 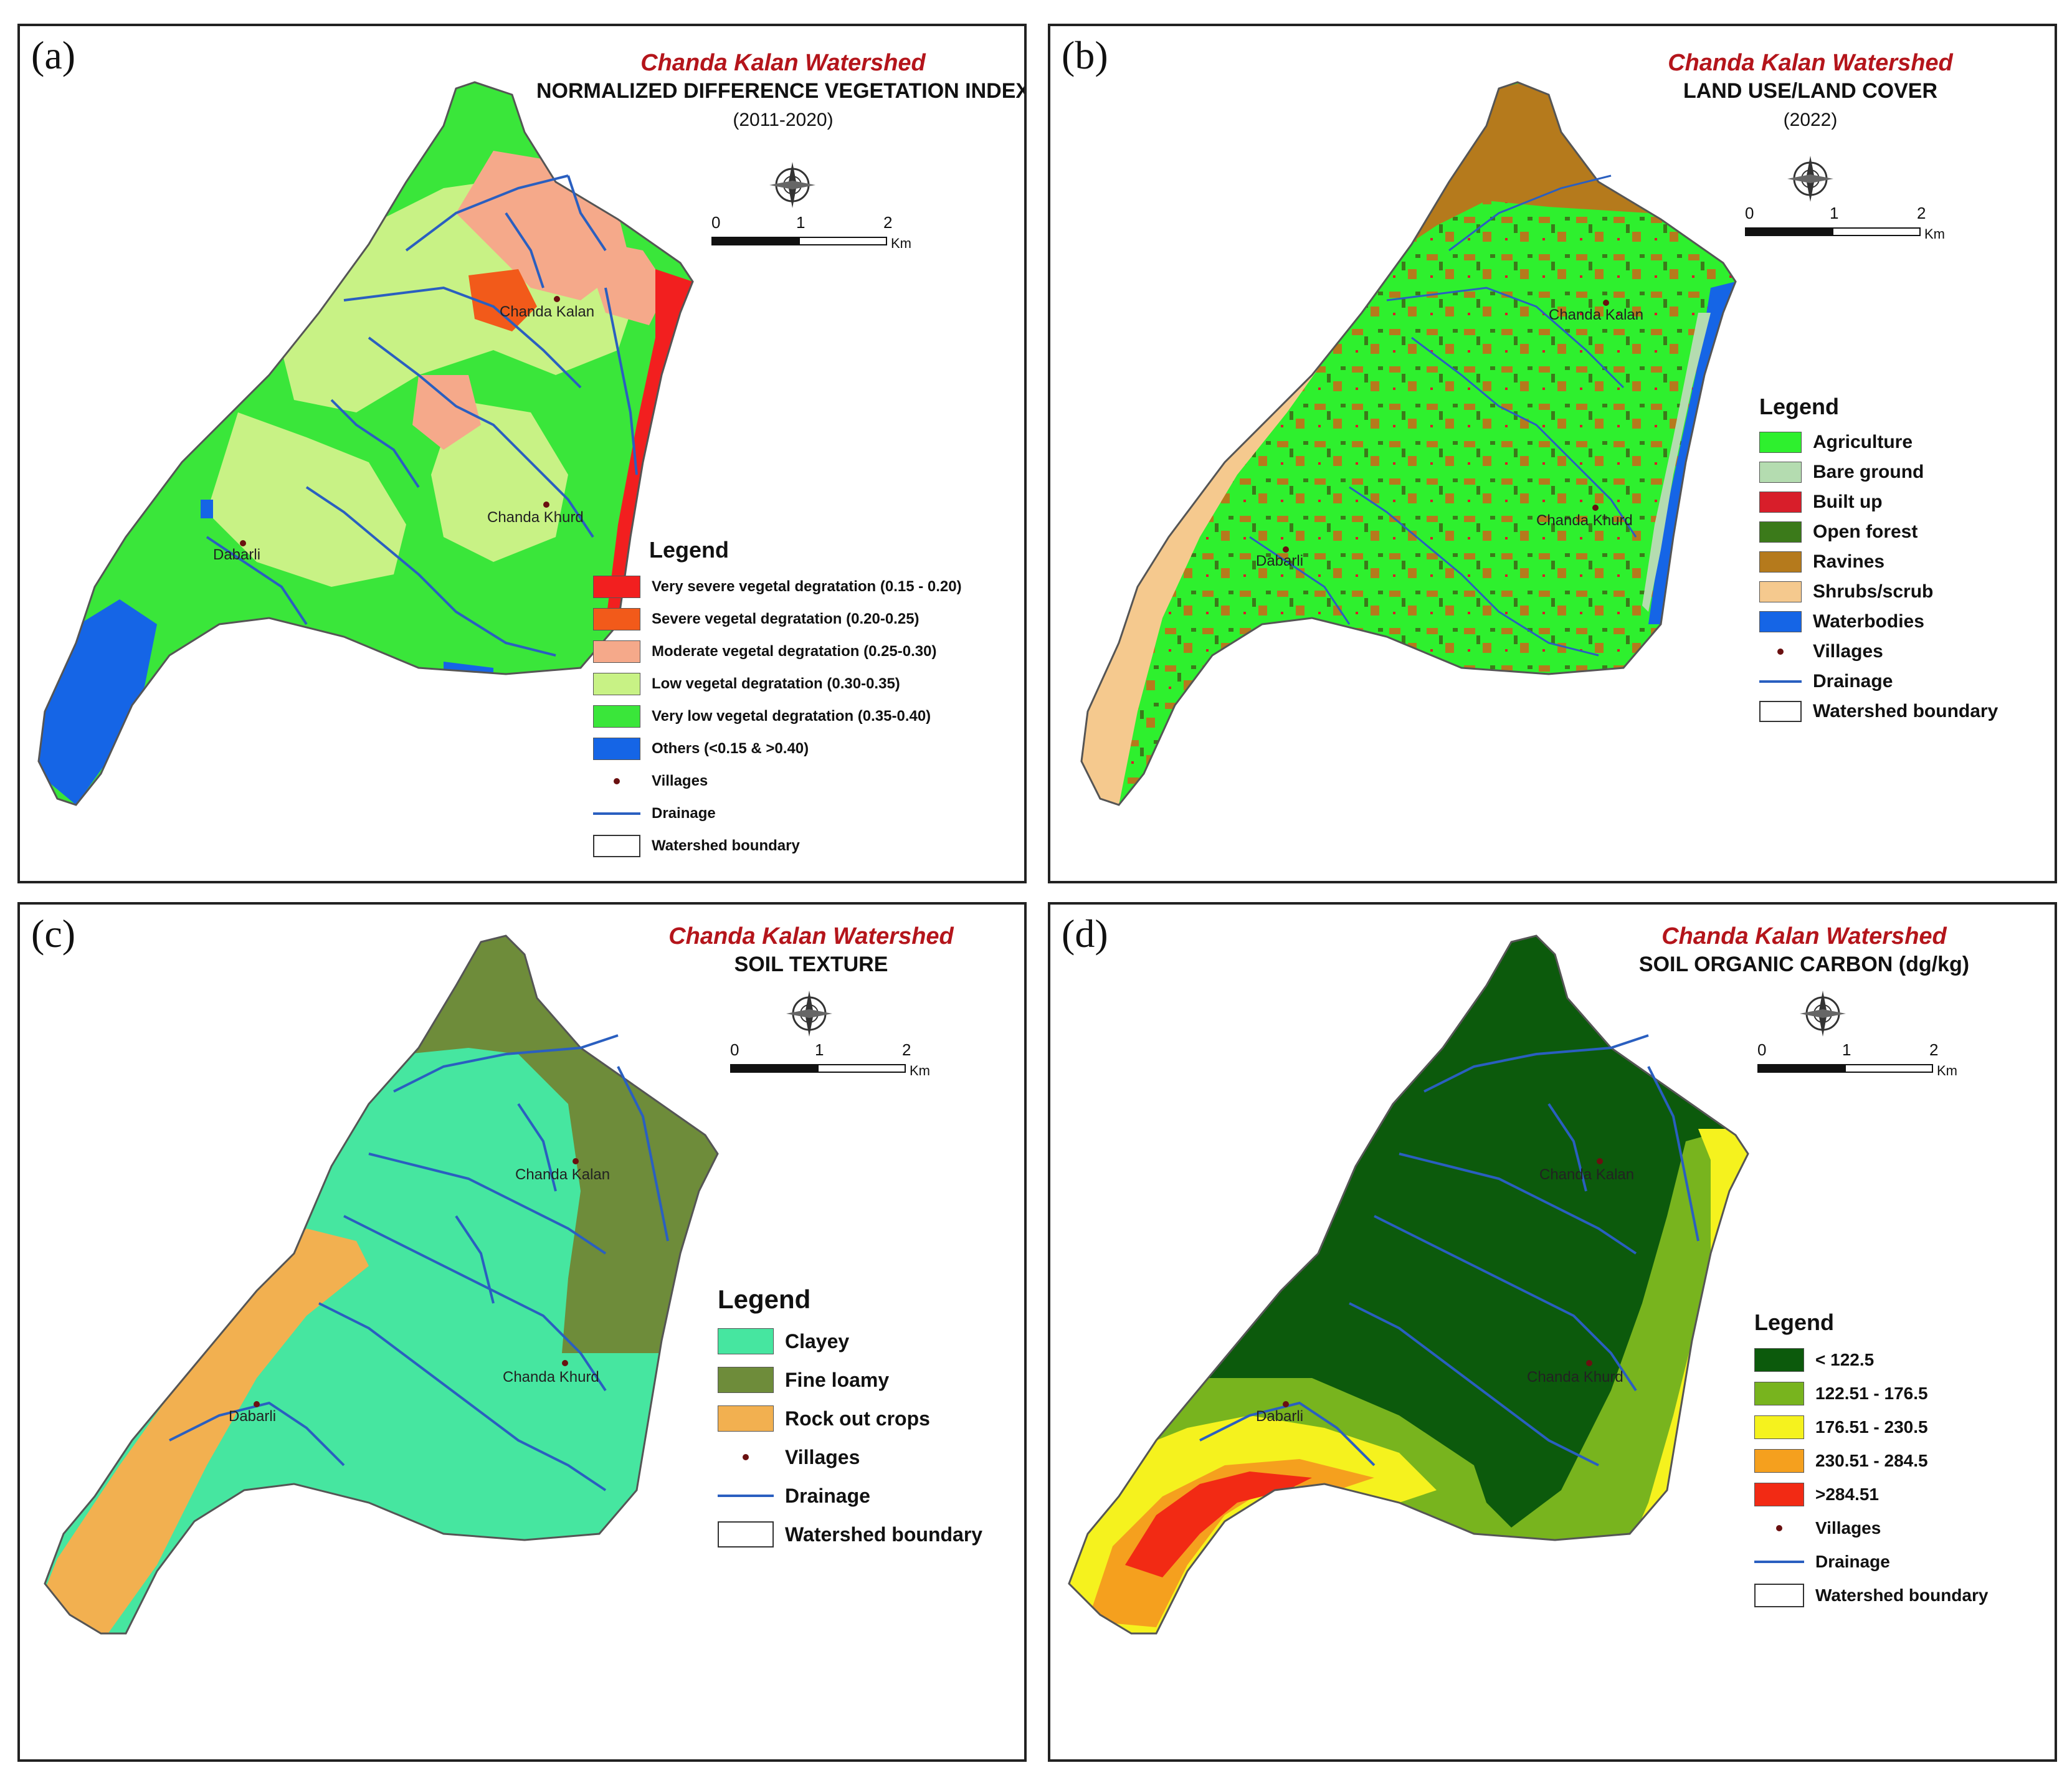 I want to click on legend-item: Ravines, so click(x=1878, y=562).